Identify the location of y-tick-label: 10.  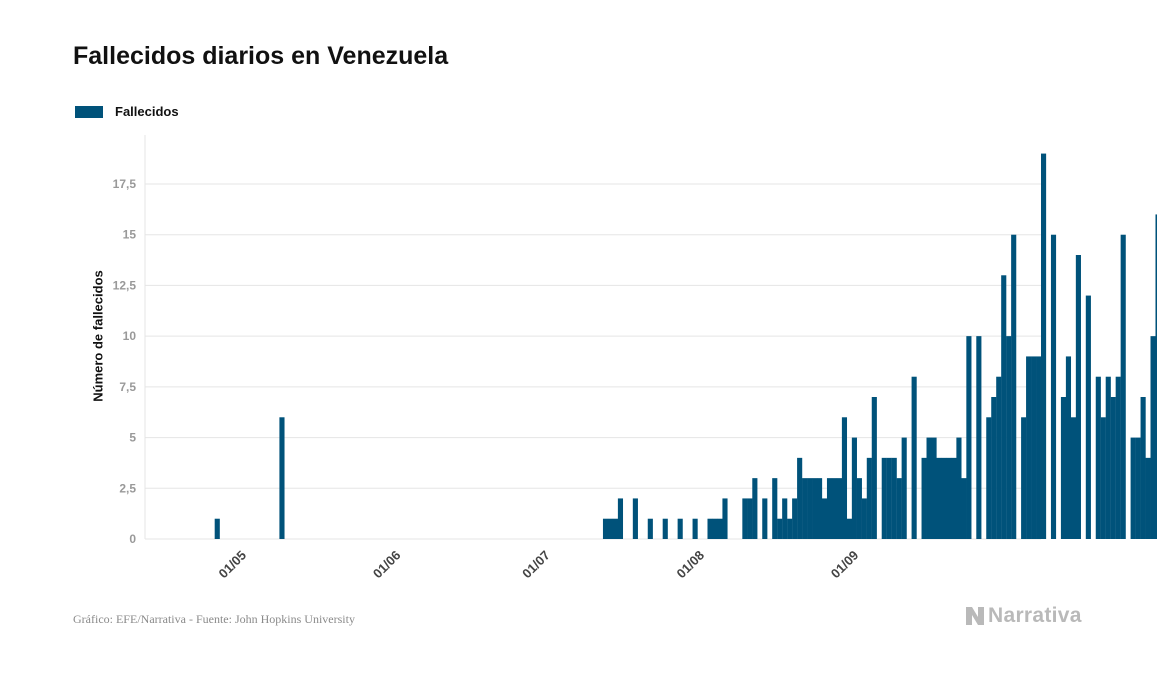
(130, 336).